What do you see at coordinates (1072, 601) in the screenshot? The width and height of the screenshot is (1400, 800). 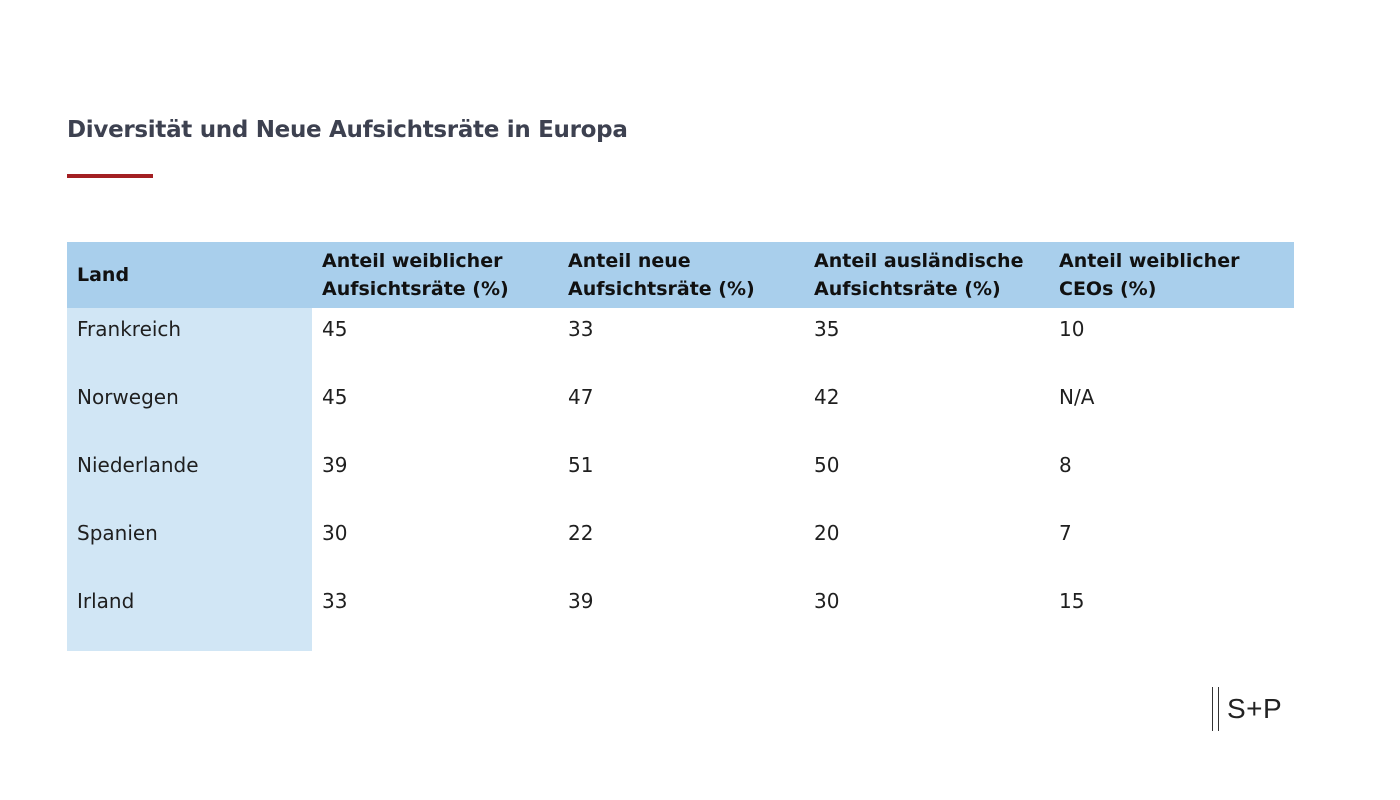 I see `cell-value: 15` at bounding box center [1072, 601].